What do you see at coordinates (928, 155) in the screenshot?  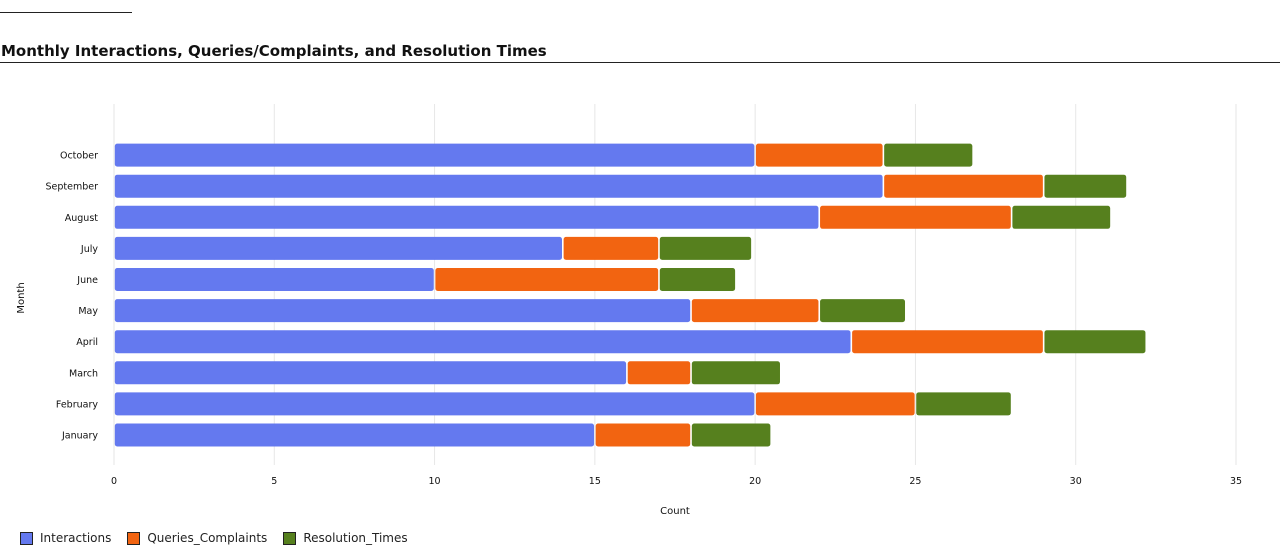 I see `bar-resolution-times-october` at bounding box center [928, 155].